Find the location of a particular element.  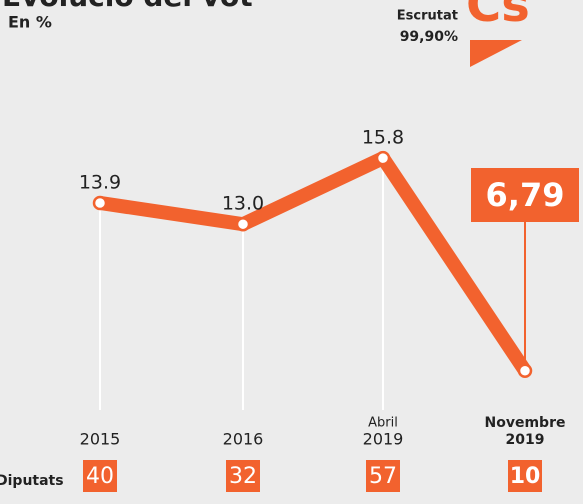

seat-value: 10 is located at coordinates (525, 476).